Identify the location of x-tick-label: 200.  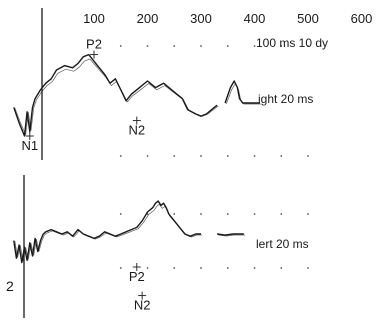
(148, 18).